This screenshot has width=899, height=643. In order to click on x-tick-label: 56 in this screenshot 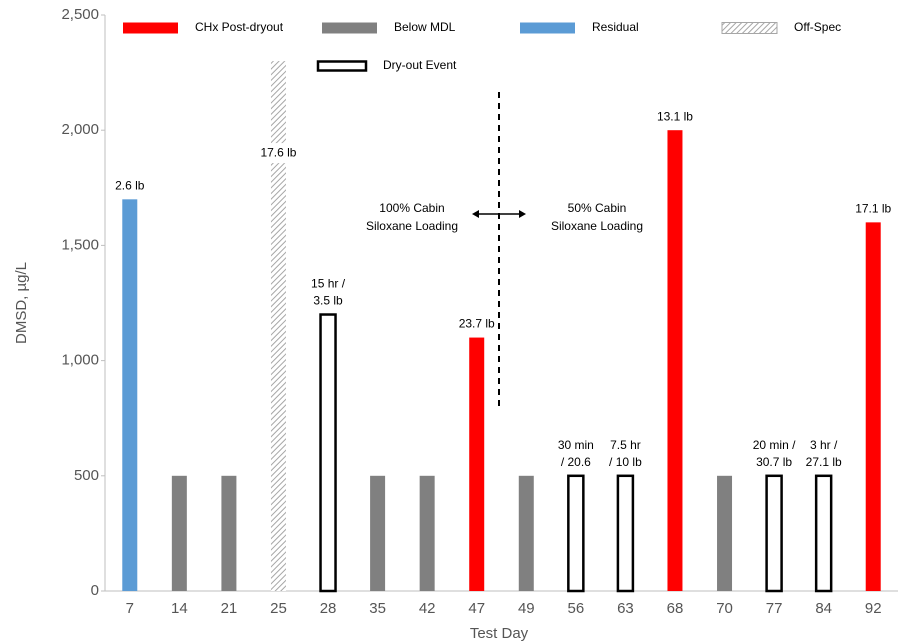, I will do `click(576, 608)`.